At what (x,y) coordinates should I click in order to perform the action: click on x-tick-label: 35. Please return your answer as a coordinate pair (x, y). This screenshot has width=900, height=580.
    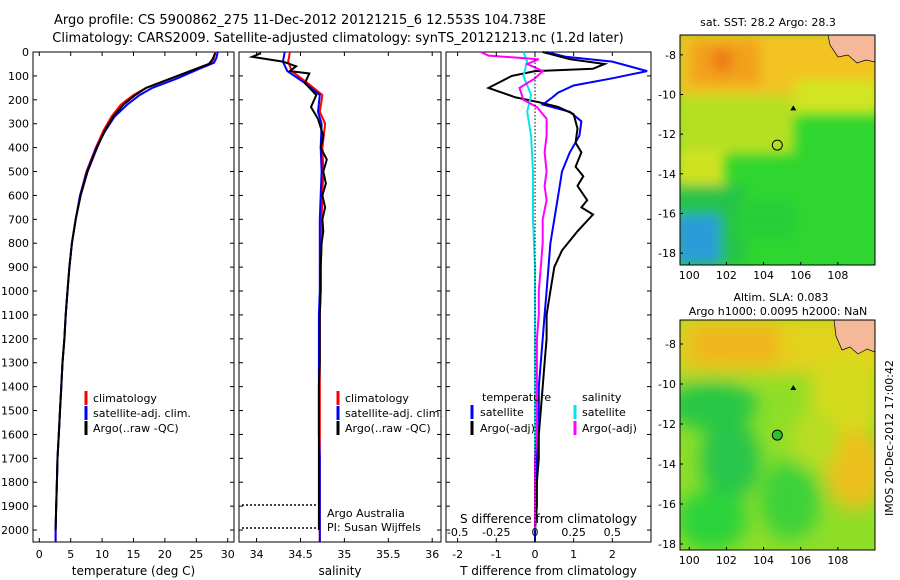
    Looking at the image, I should click on (344, 554).